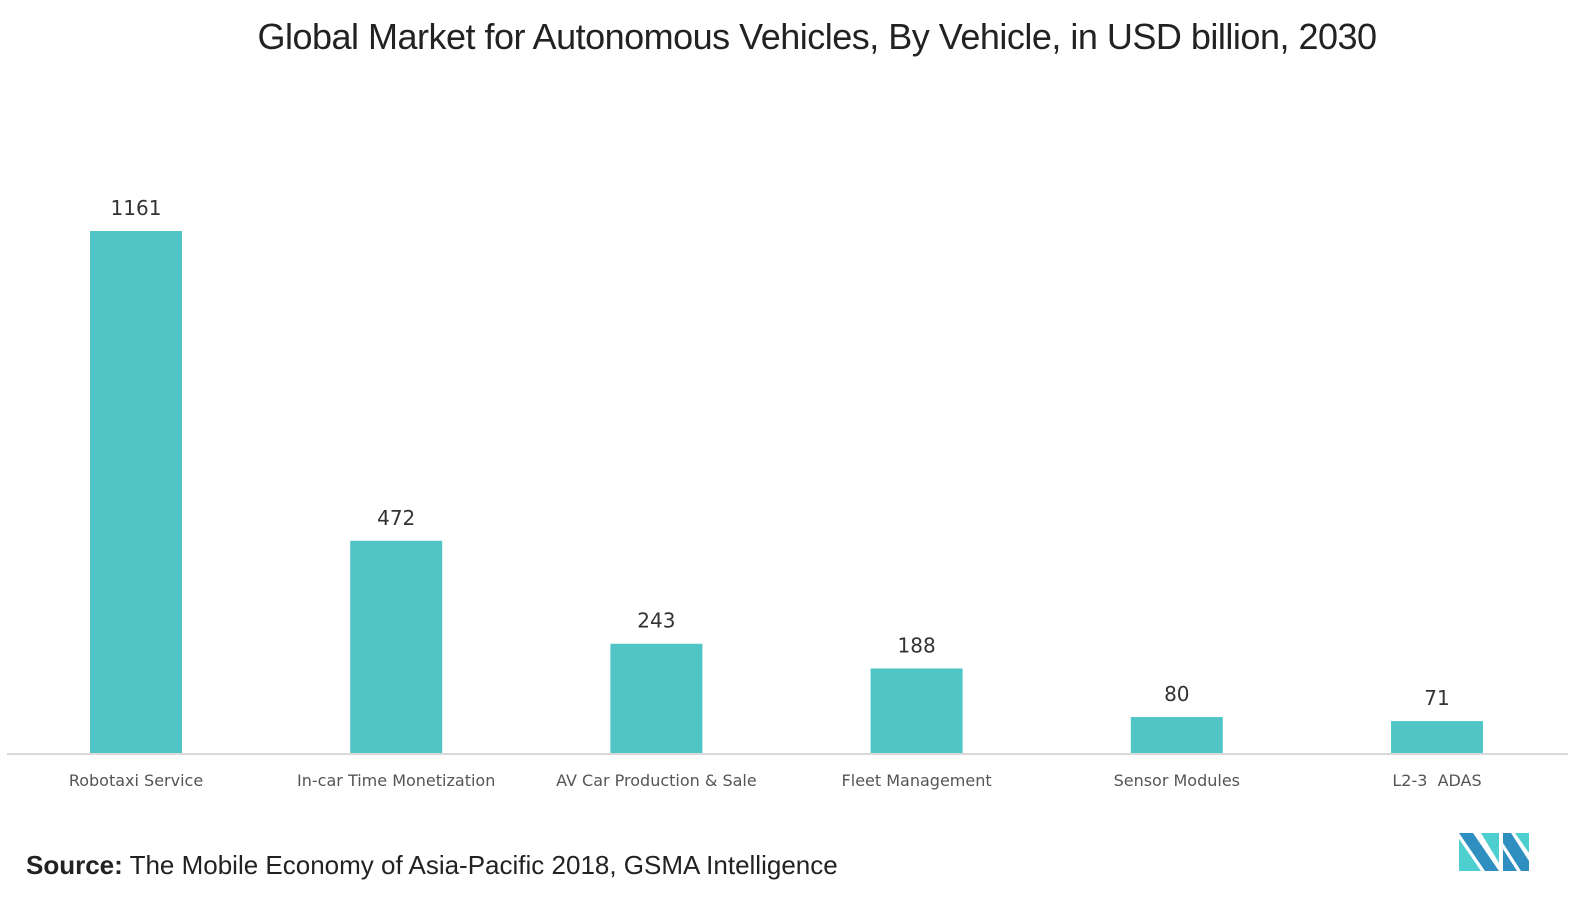  I want to click on x-tick-label: Fleet Management, so click(917, 780).